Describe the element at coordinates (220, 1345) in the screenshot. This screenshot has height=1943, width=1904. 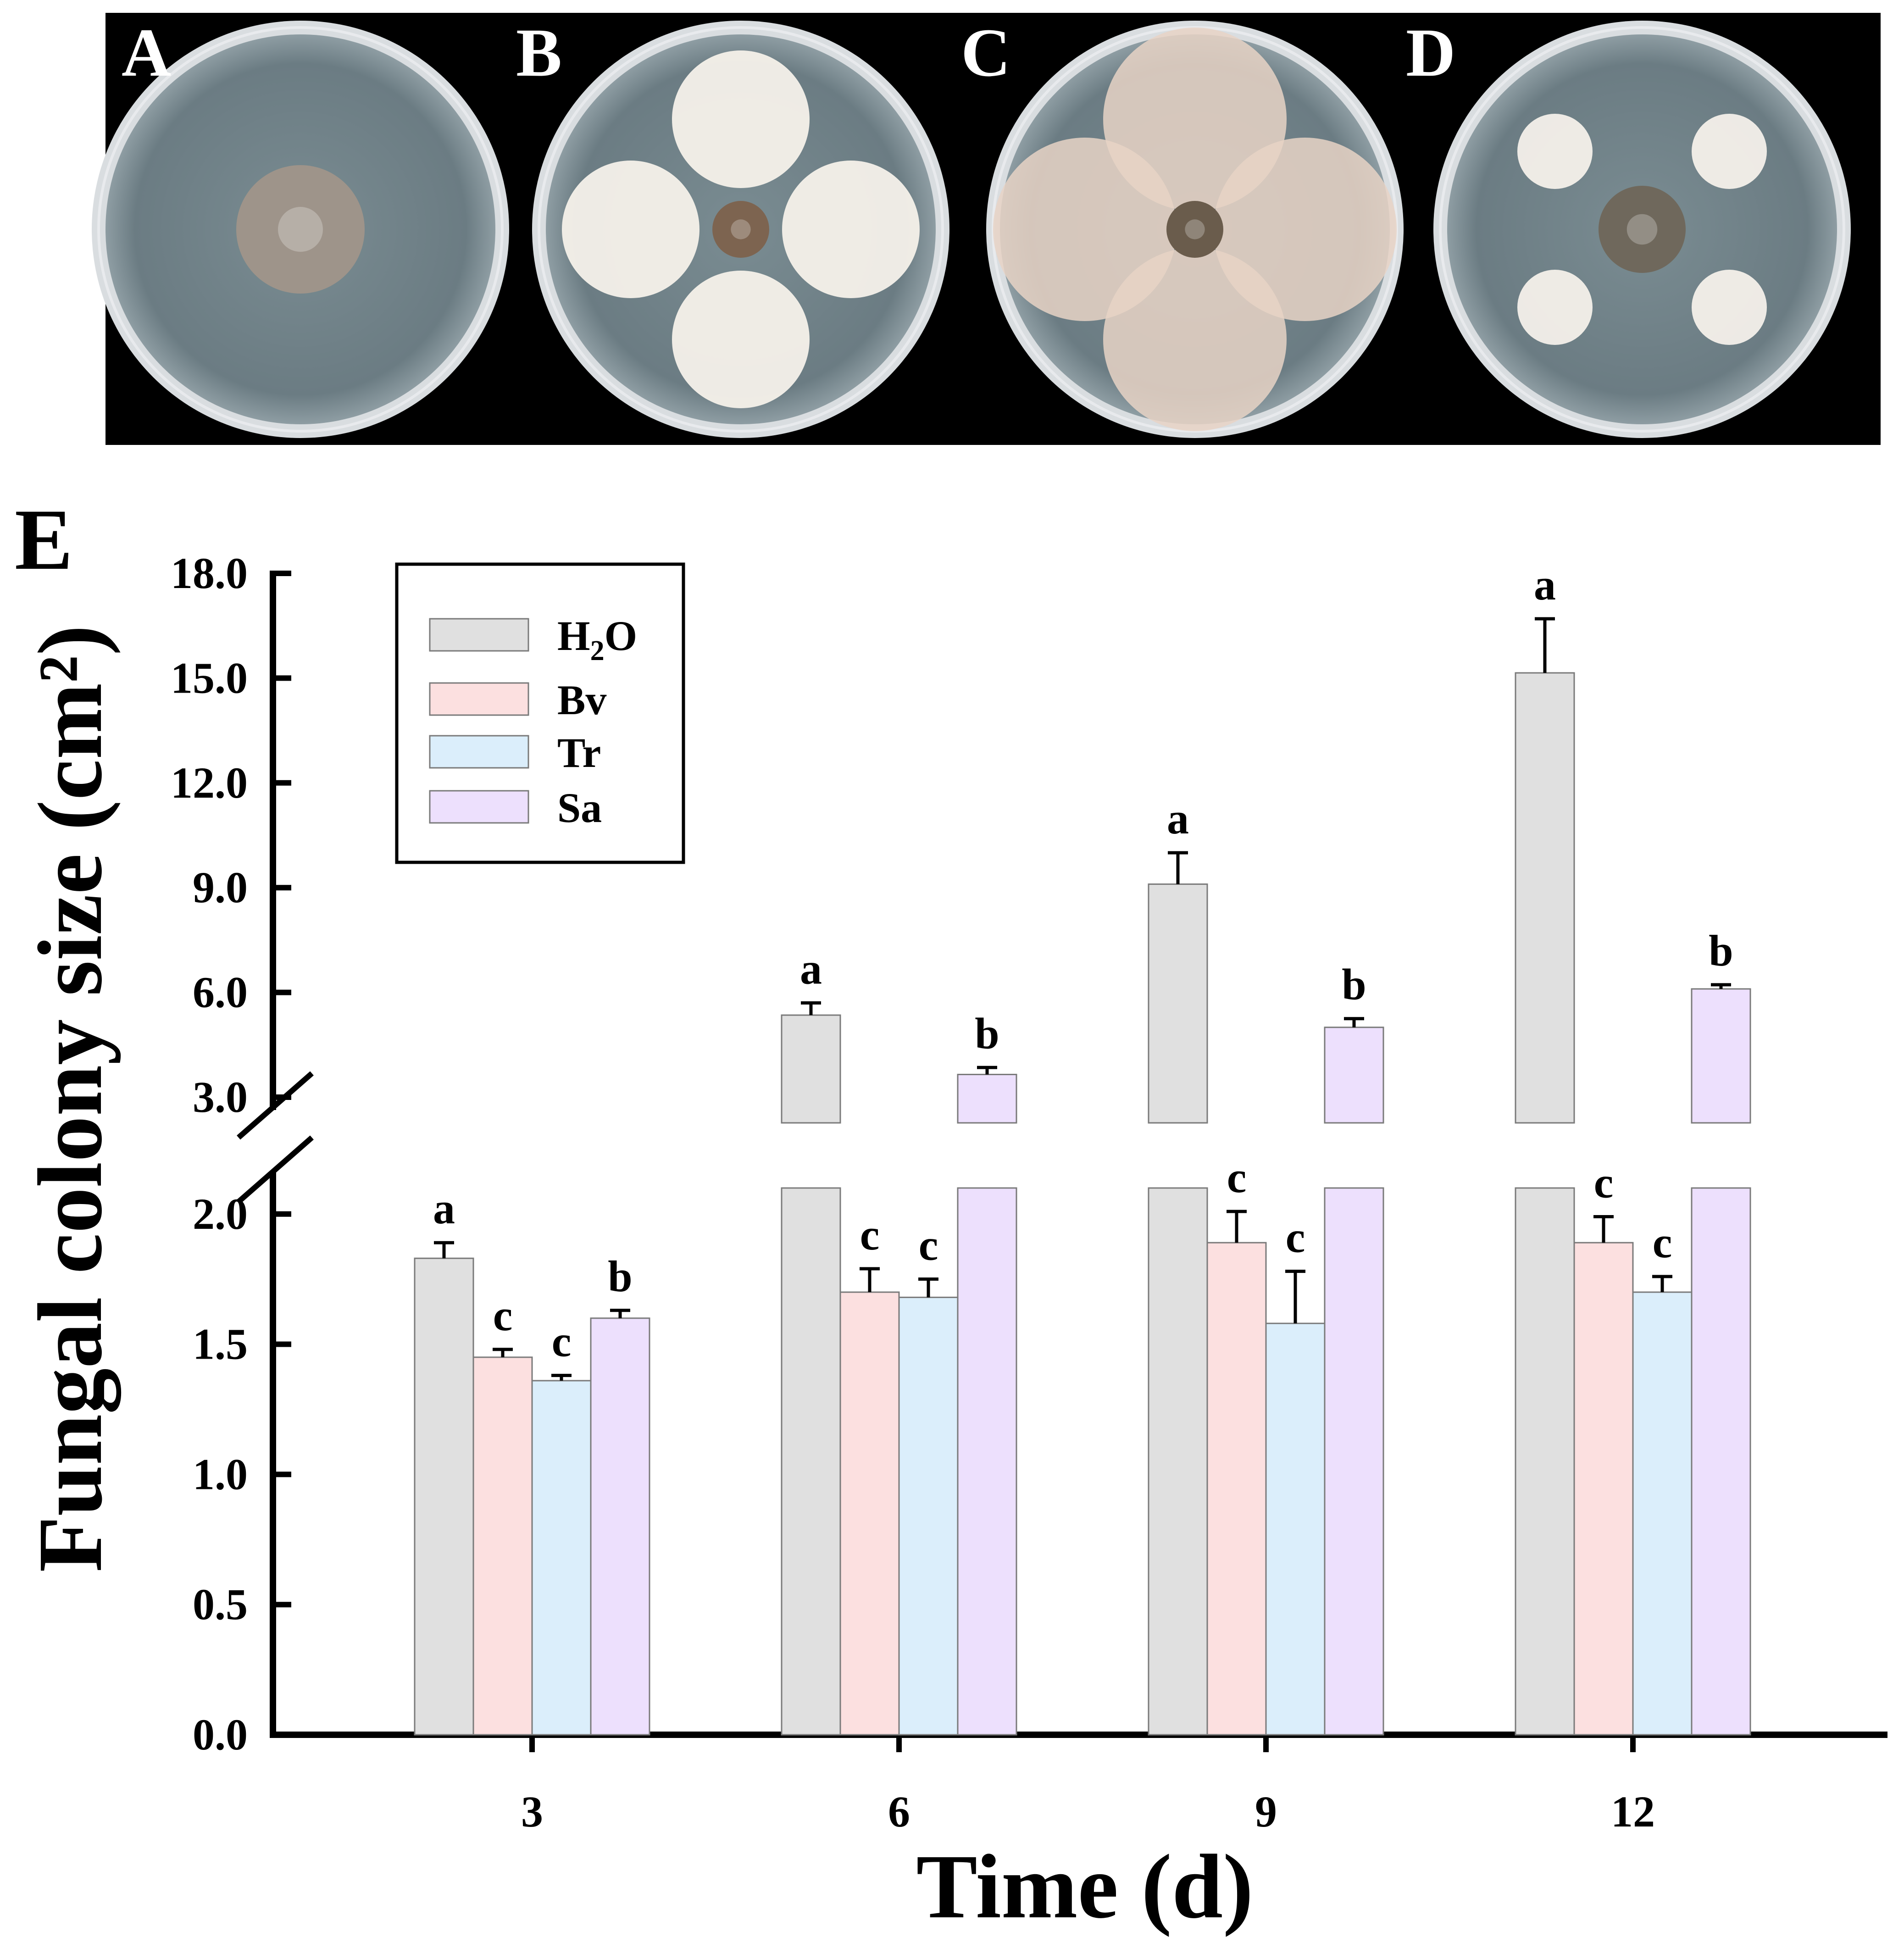
I see `y-tick-label: 1.5` at that location.